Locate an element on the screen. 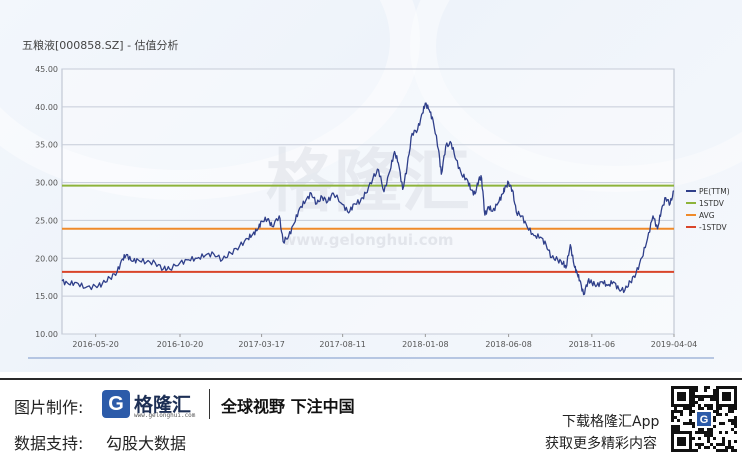  x-tick-label: 2017-08-11 is located at coordinates (342, 344).